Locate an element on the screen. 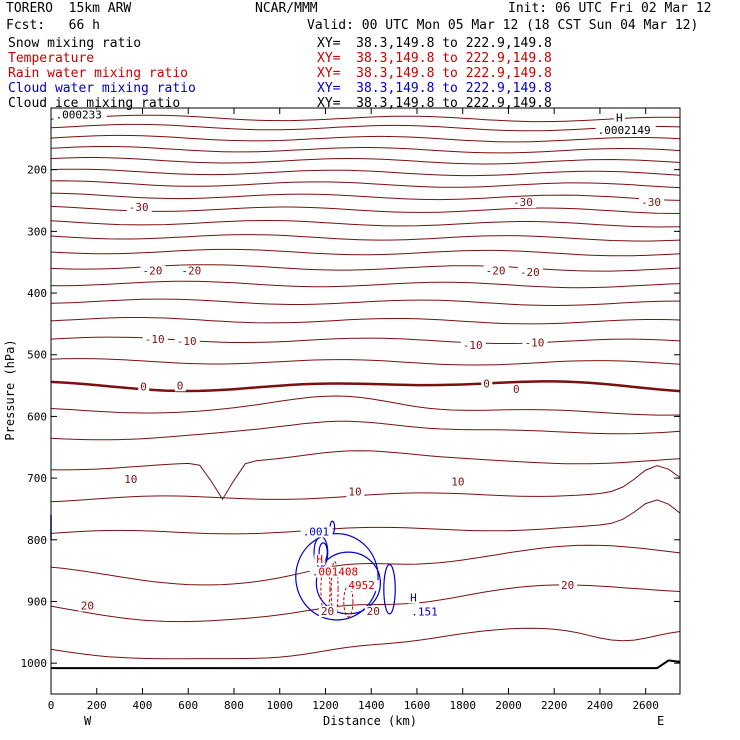 The image size is (740, 740). rain-water-label-bg is located at coordinates (362, 586).